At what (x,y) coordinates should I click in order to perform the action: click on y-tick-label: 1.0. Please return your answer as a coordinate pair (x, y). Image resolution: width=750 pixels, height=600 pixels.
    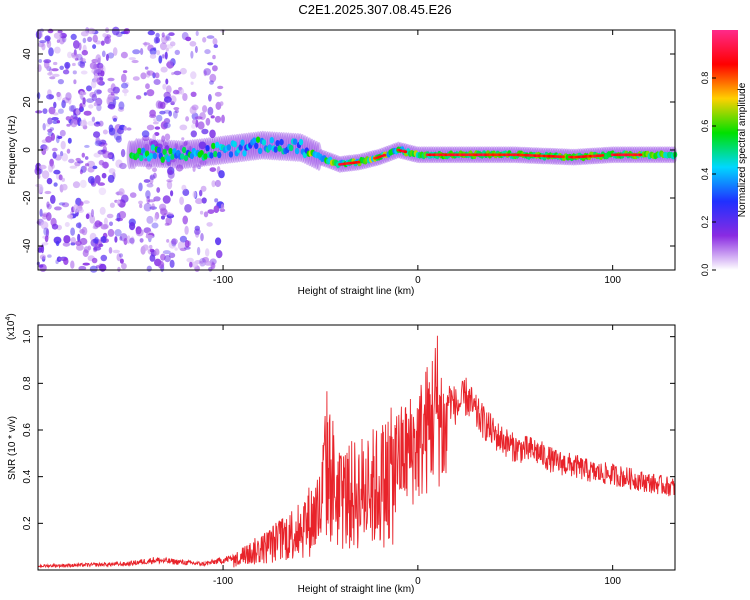
    Looking at the image, I should click on (27, 336).